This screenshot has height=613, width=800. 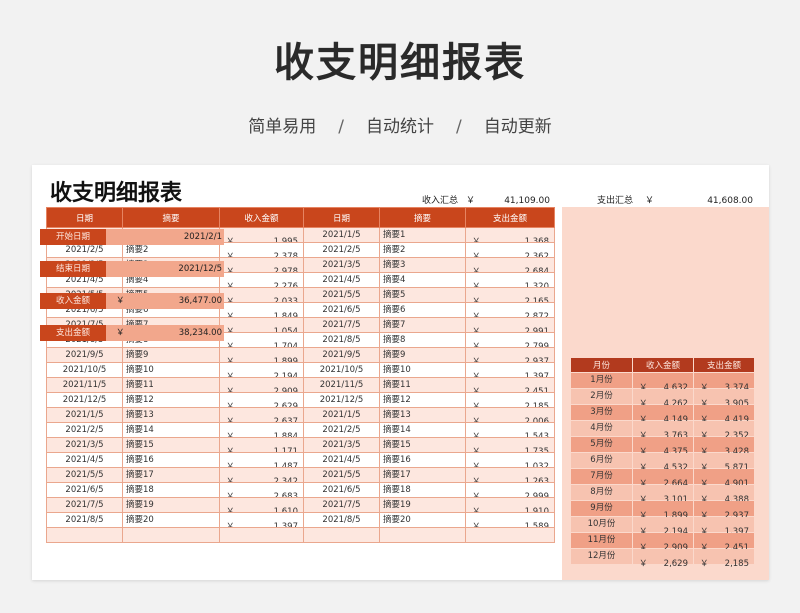 I want to click on income-desc-cell: 摘要13, so click(x=171, y=415).